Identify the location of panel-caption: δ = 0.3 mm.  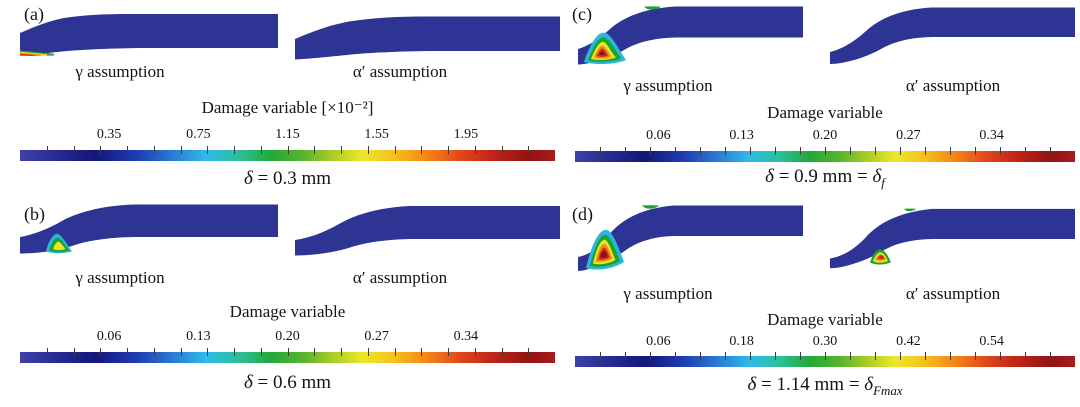
(287, 180).